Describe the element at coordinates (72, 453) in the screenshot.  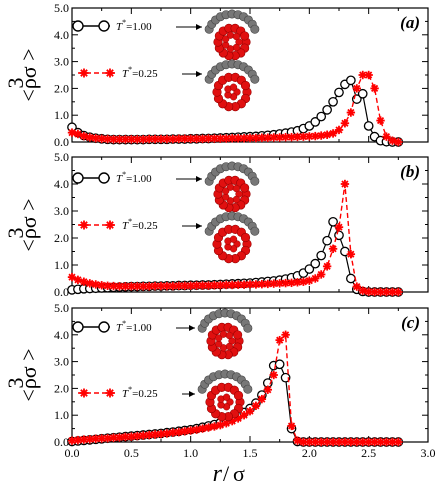
I see `x-tick-label: 0.0` at that location.